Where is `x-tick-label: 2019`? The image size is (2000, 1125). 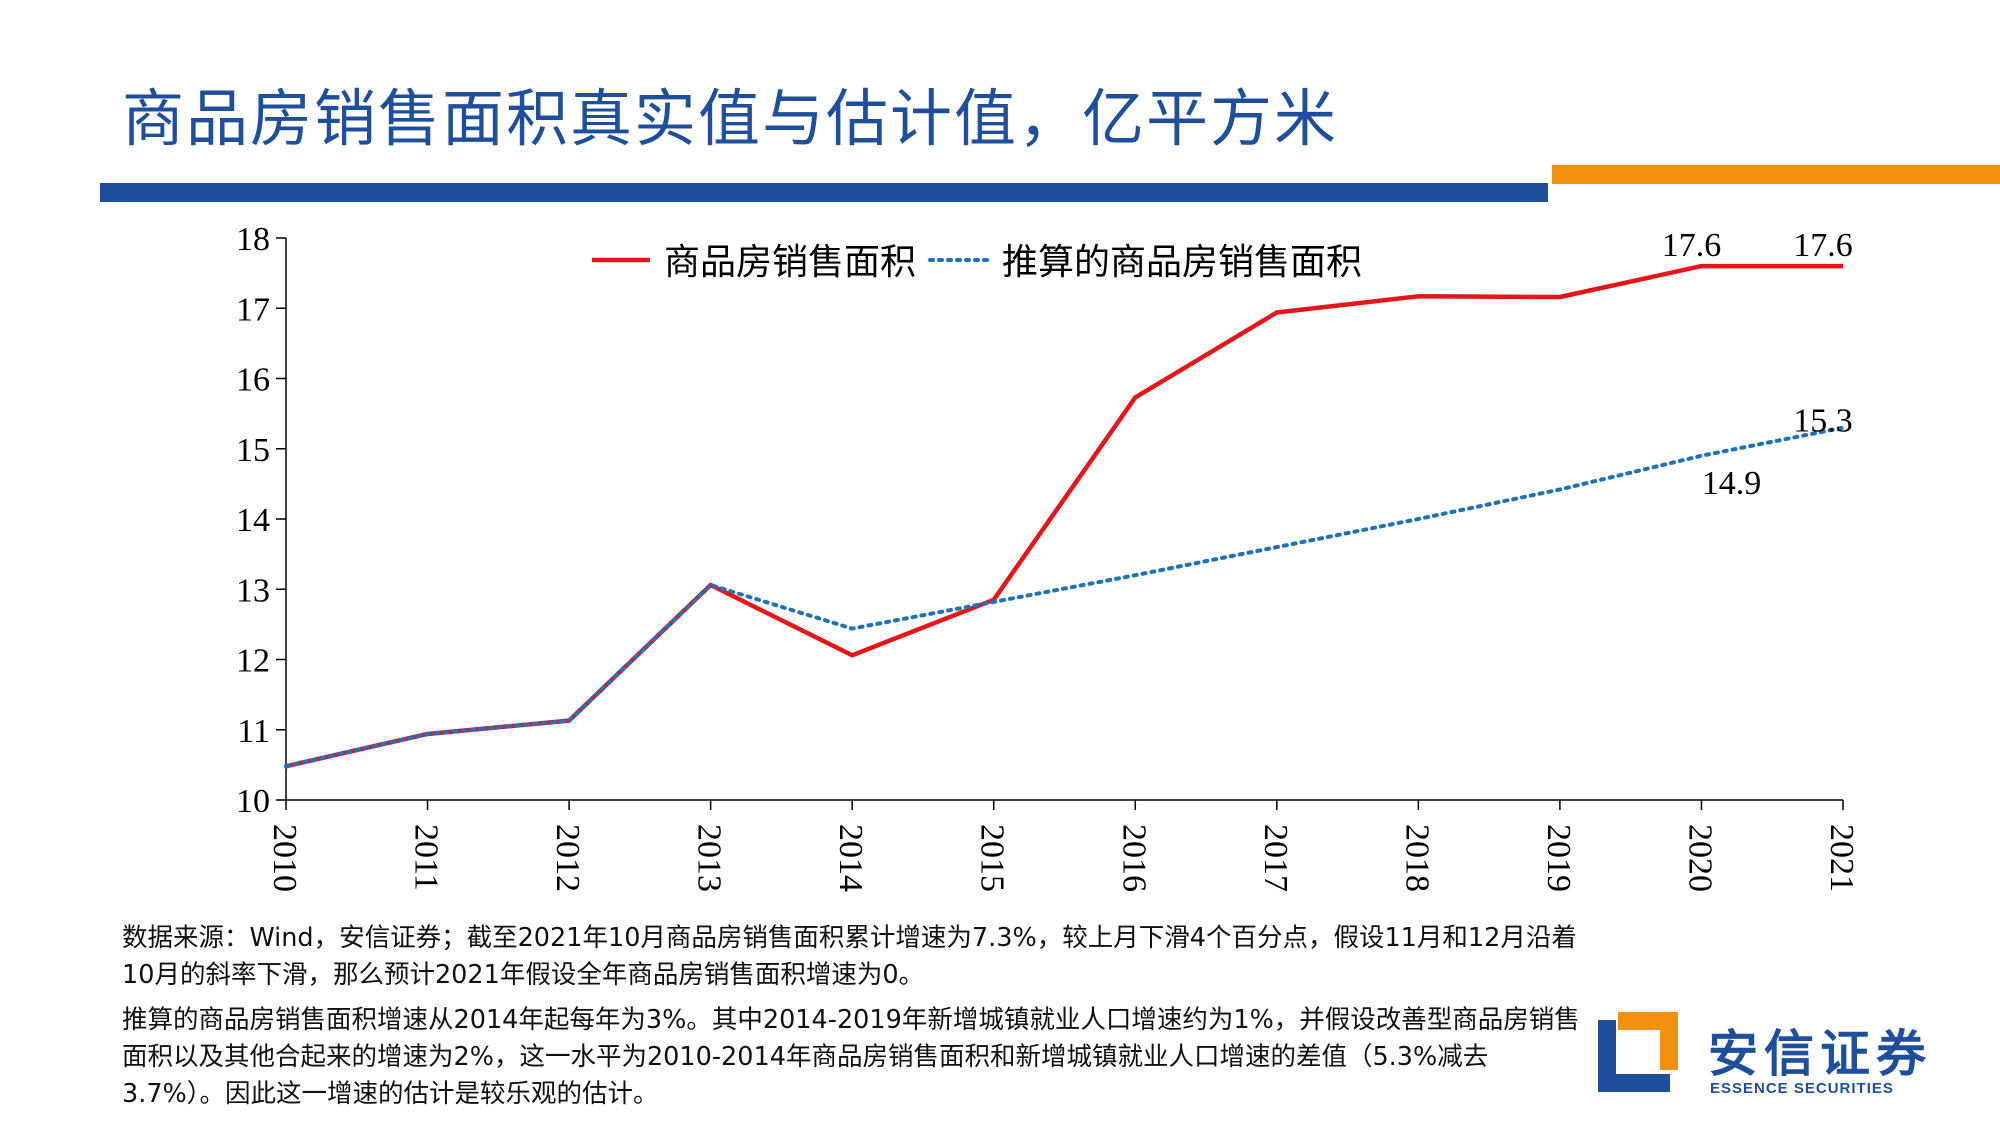 x-tick-label: 2019 is located at coordinates (1558, 858).